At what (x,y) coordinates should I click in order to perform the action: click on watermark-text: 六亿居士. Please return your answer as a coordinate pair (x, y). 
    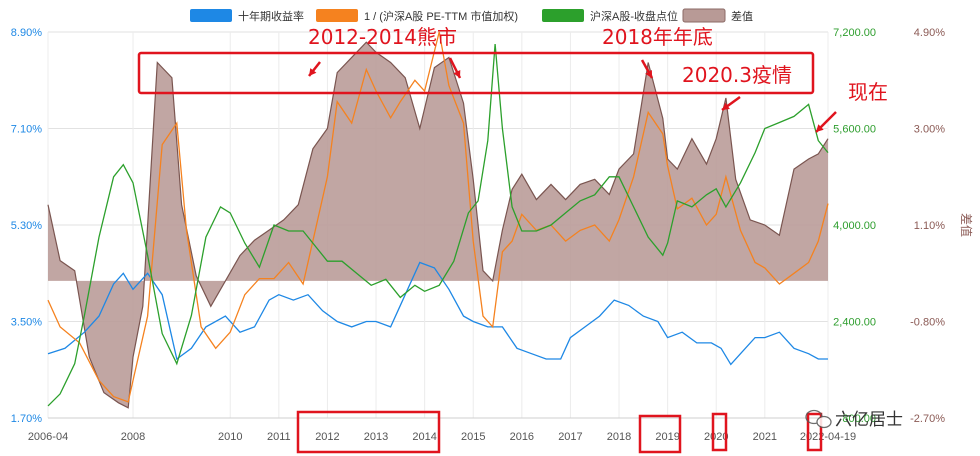
    Looking at the image, I should click on (869, 420).